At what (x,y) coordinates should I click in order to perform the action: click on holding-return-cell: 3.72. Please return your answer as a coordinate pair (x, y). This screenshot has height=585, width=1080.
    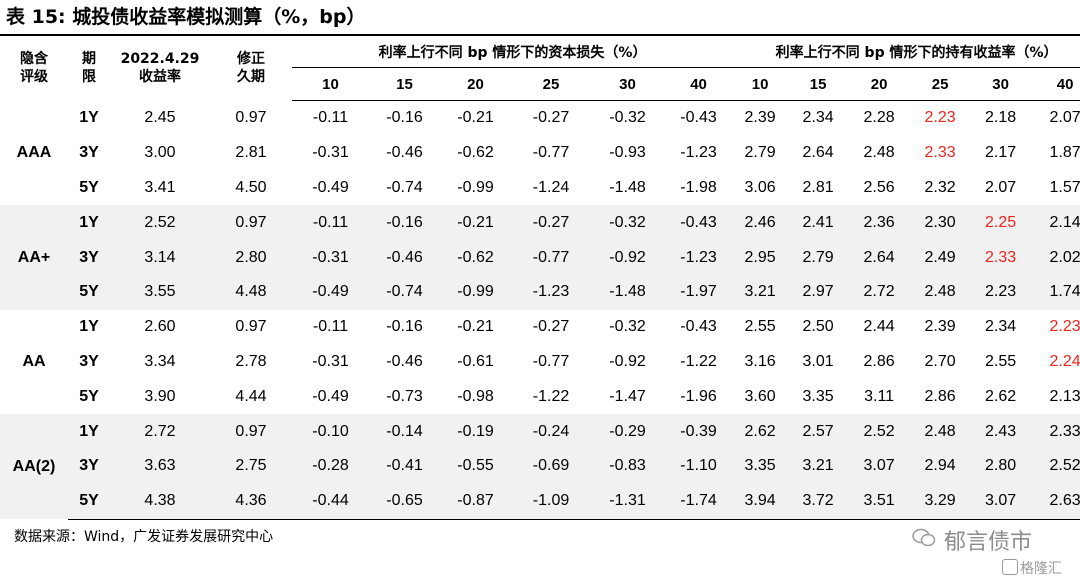
    Looking at the image, I should click on (818, 501).